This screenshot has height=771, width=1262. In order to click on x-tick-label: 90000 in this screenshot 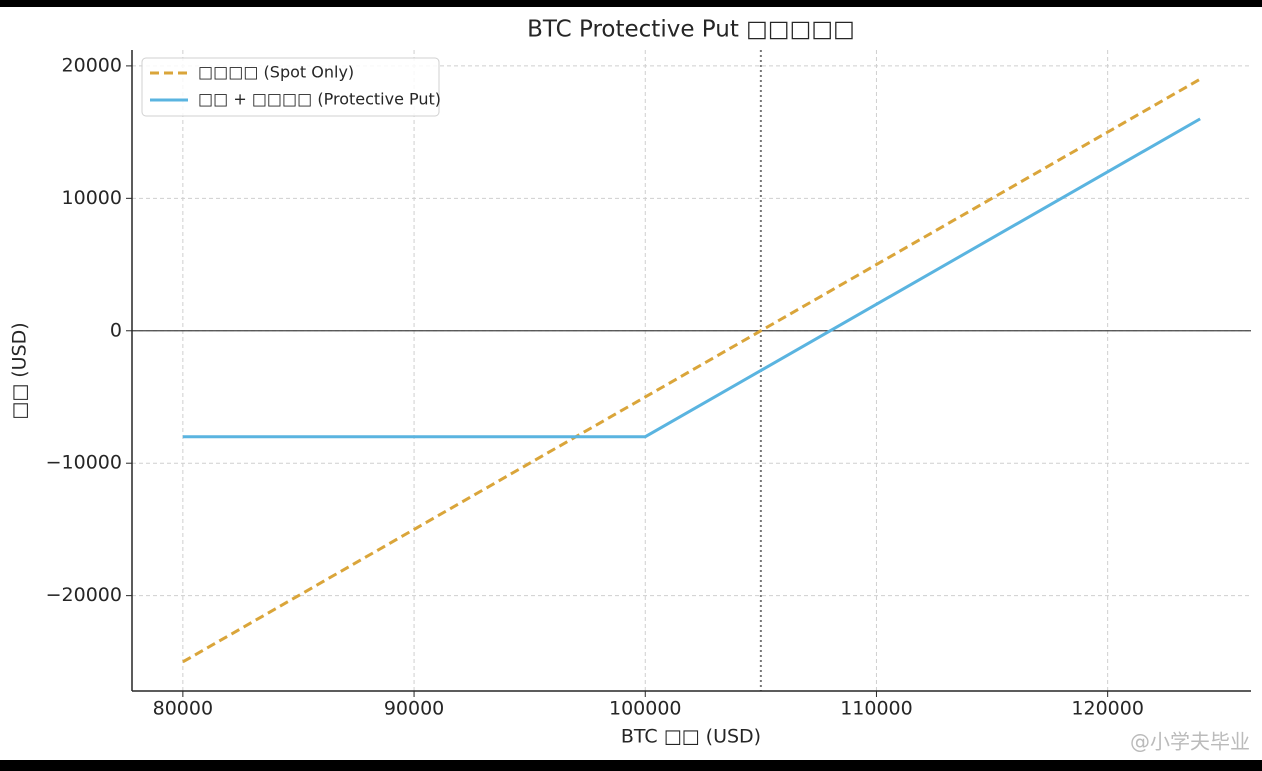, I will do `click(414, 709)`.